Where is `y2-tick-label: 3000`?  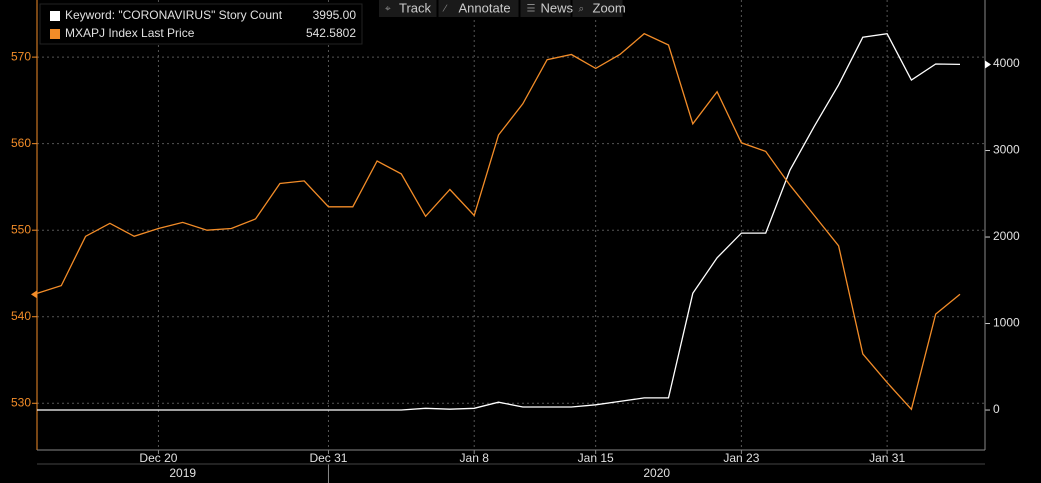 y2-tick-label: 3000 is located at coordinates (1006, 150).